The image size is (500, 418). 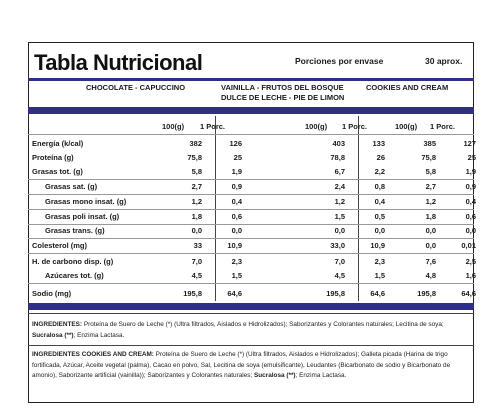 What do you see at coordinates (251, 79) in the screenshot?
I see `title-divider` at bounding box center [251, 79].